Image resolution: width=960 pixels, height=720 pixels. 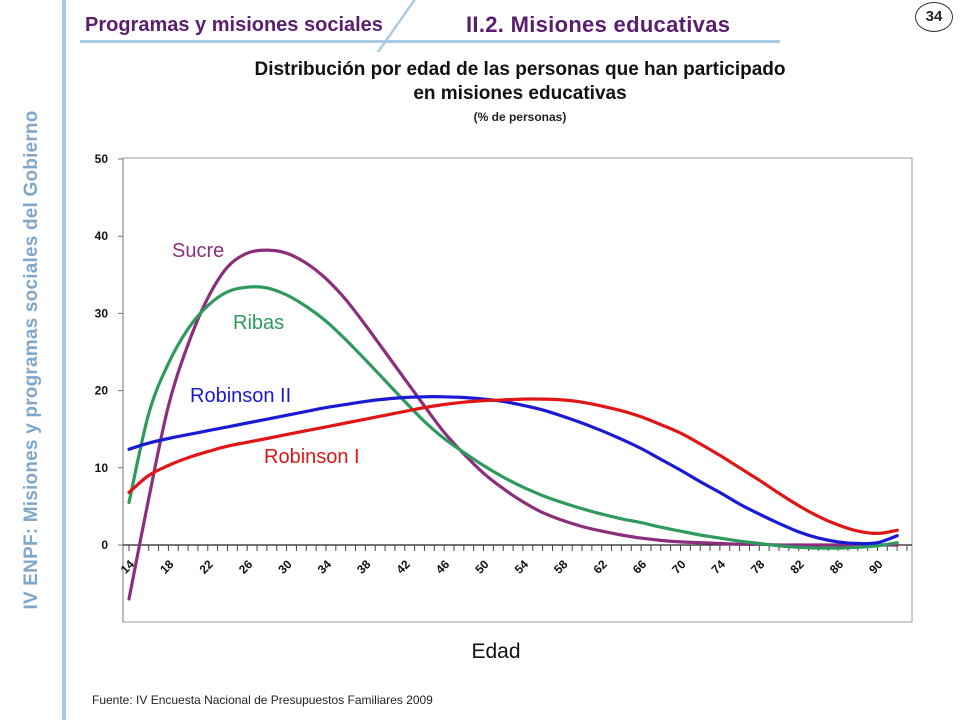 What do you see at coordinates (325, 567) in the screenshot?
I see `x-tick-label: 34` at bounding box center [325, 567].